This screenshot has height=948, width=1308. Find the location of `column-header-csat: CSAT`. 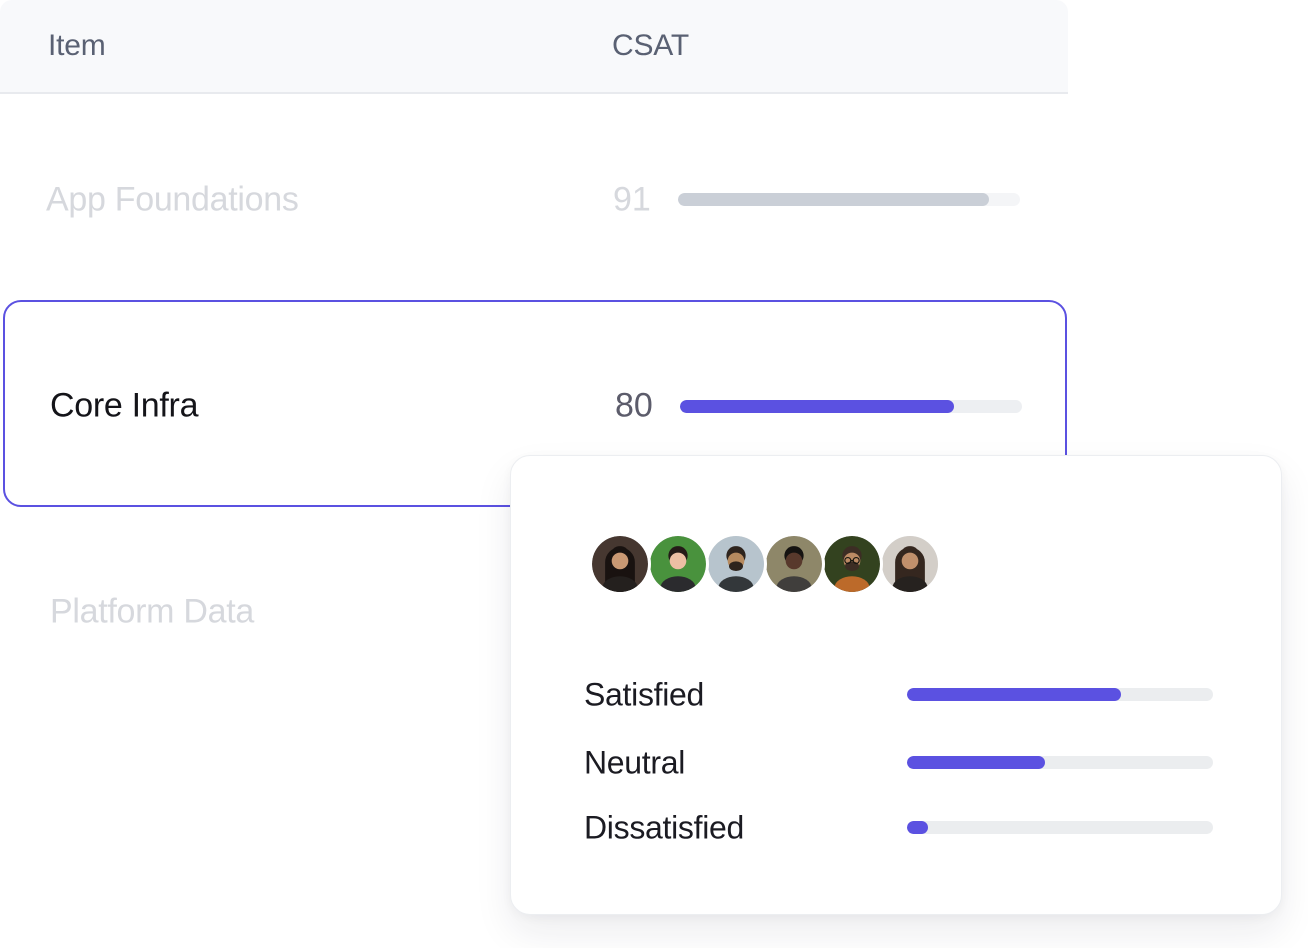

column-header-csat: CSAT is located at coordinates (650, 45).